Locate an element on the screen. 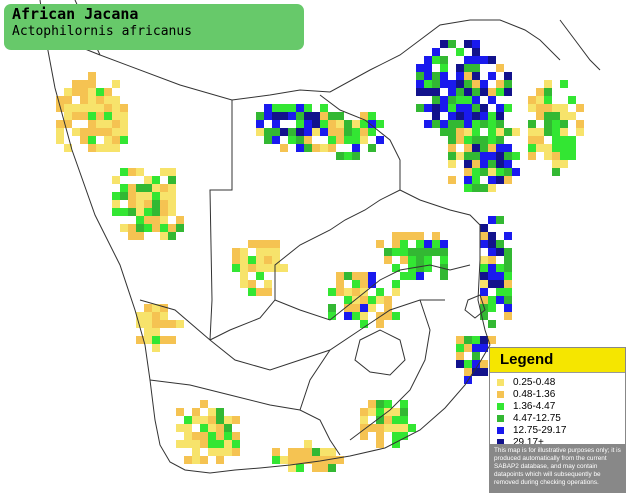  legend-label: 29.17+ is located at coordinates (528, 442).